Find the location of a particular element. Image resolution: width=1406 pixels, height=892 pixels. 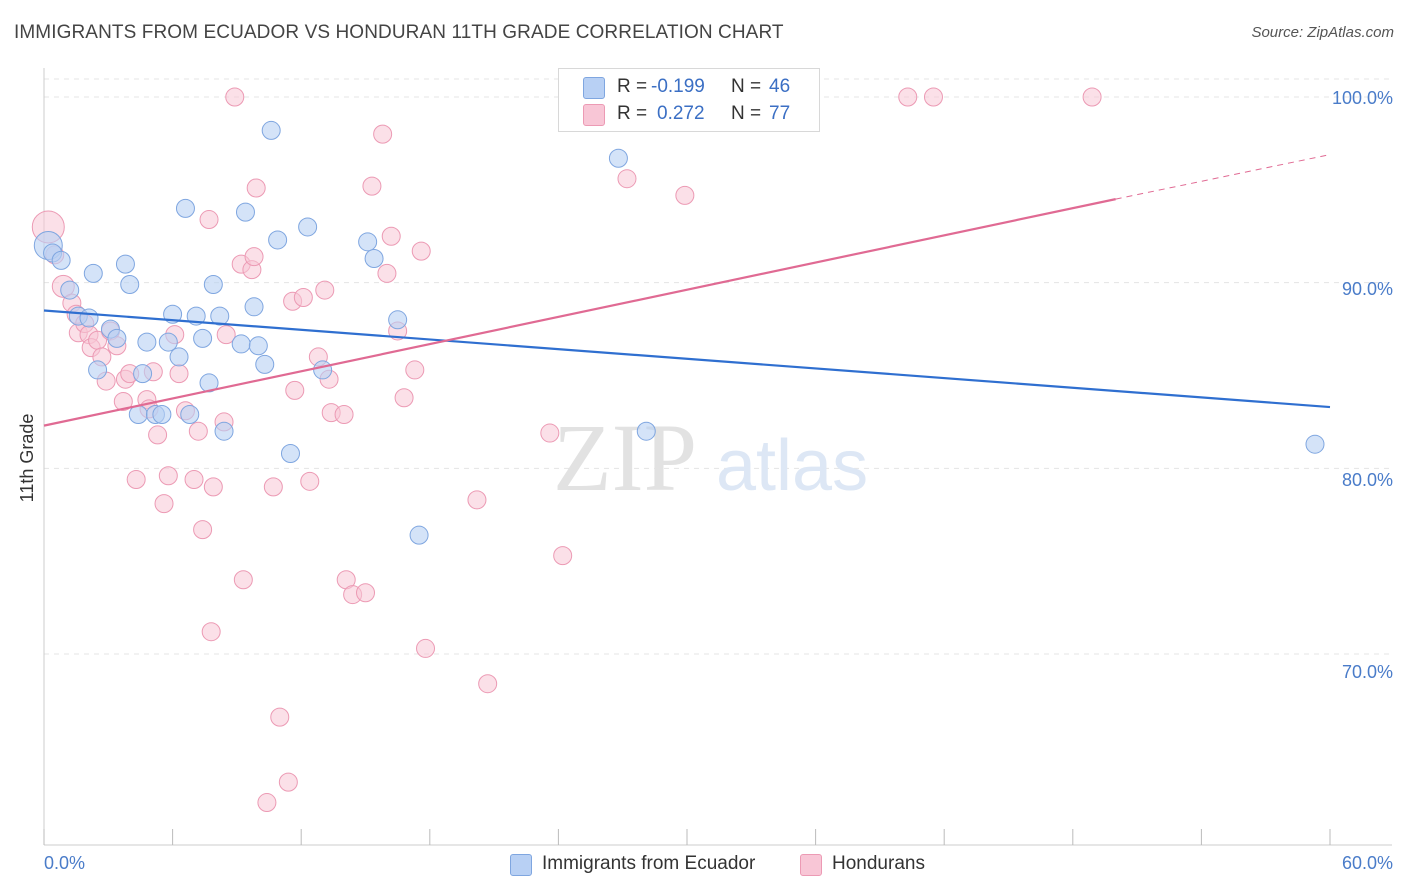

legend-label: Immigrants from Ecuador is located at coordinates (649, 863).